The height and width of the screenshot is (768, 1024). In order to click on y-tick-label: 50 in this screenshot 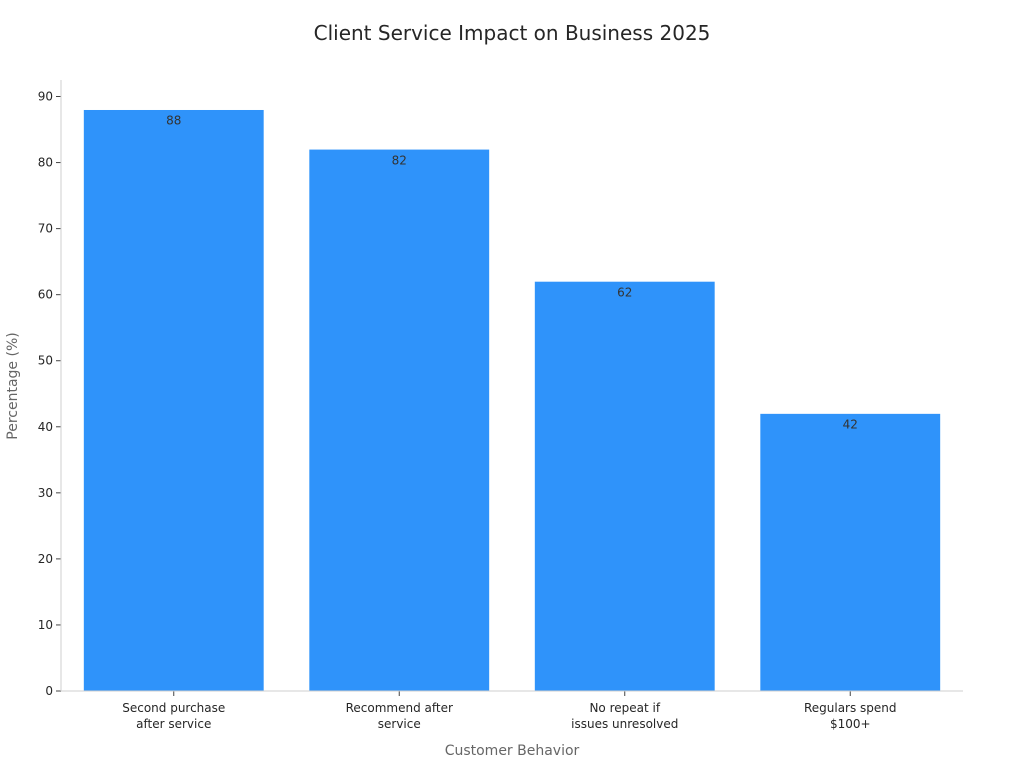, I will do `click(45, 361)`.